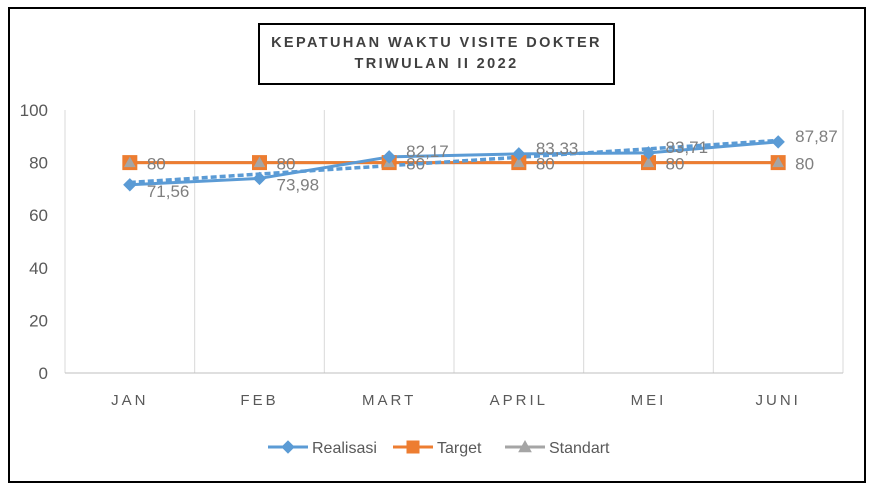 The image size is (876, 491). Describe the element at coordinates (579, 448) in the screenshot. I see `legend-label-standart: Standart` at that location.